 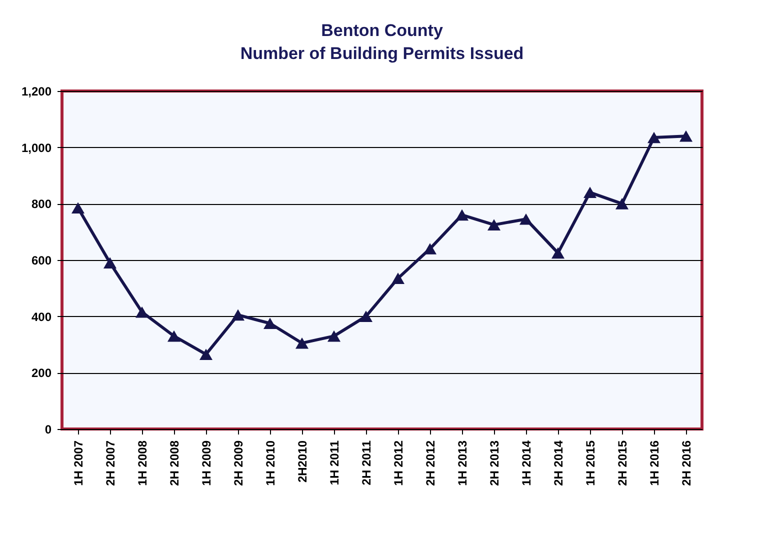 I want to click on x-tick-label: 2H 2015, so click(x=623, y=463).